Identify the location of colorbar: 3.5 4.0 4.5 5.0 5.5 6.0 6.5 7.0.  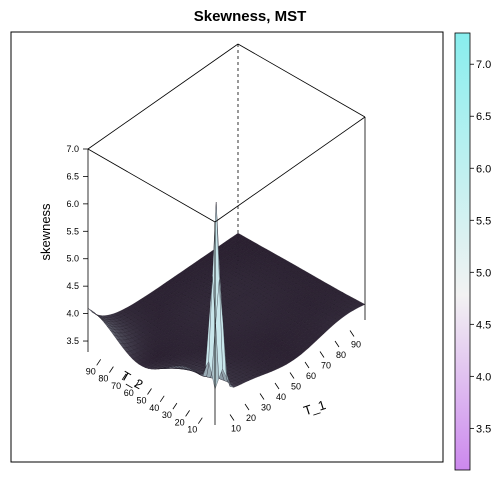
(472, 251).